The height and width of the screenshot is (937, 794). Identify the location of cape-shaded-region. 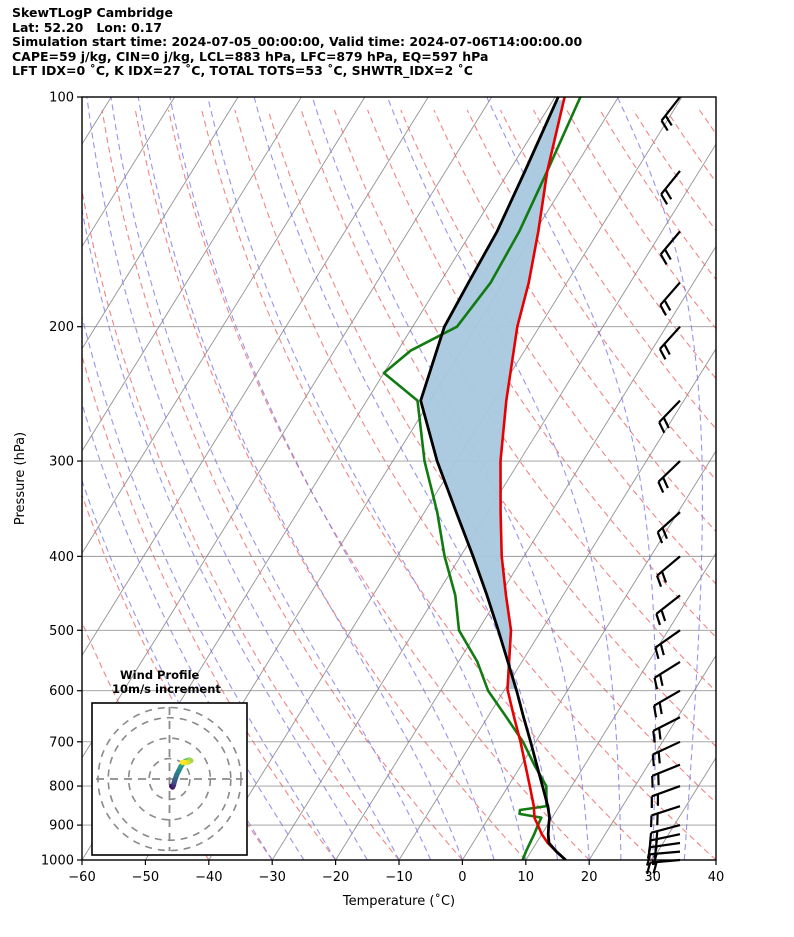
(492, 395).